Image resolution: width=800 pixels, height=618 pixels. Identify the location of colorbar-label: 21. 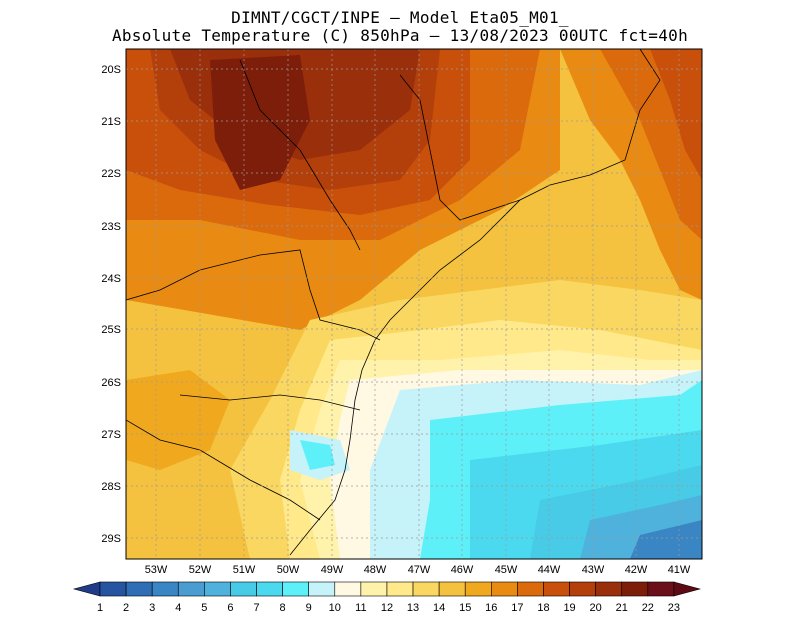
(622, 608).